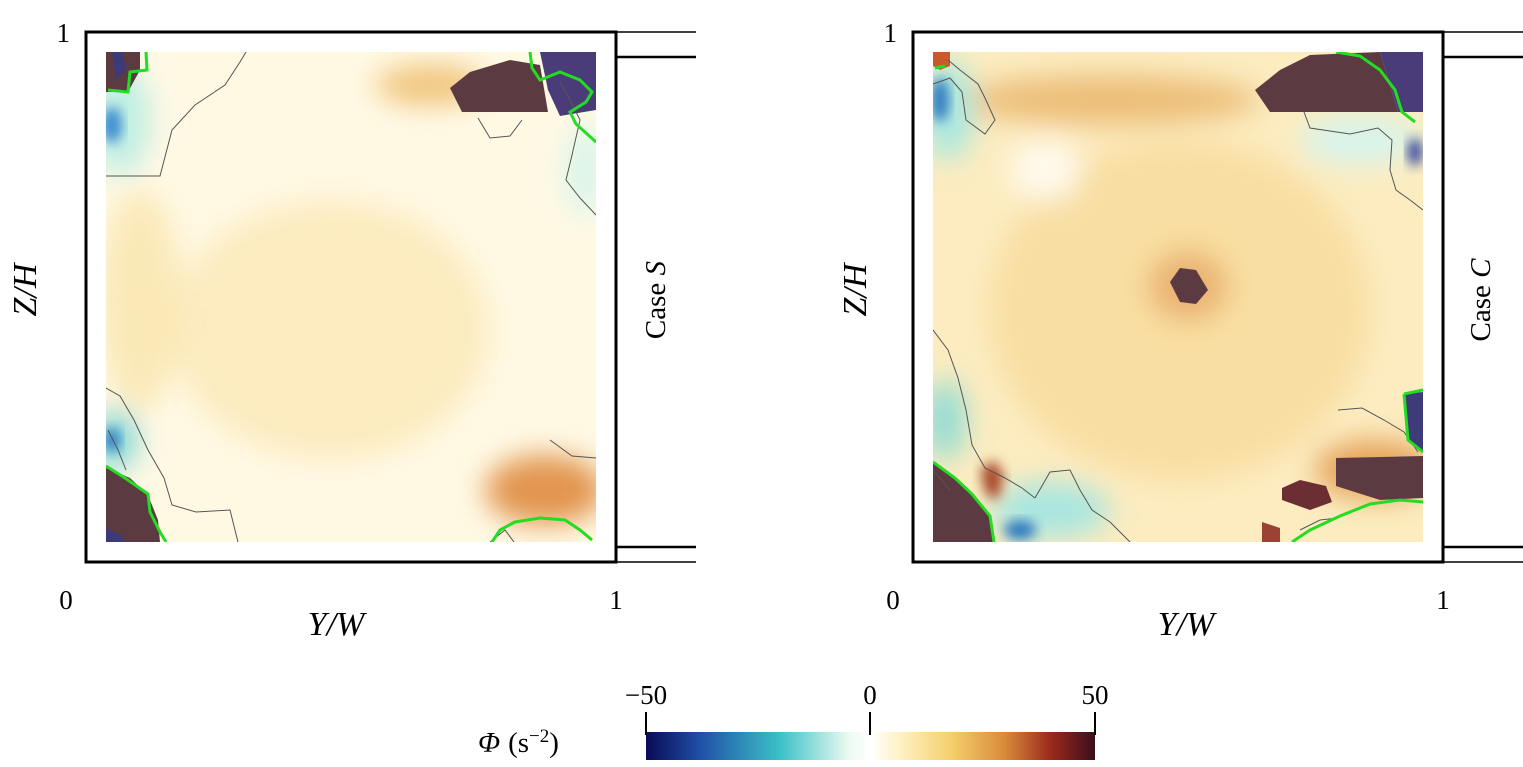  I want to click on colorbar-tick-label: 50, so click(1095, 695).